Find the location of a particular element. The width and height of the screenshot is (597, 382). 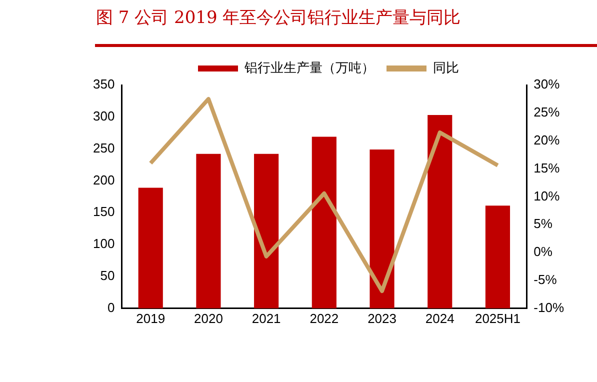

x-tick-label: 2022 is located at coordinates (324, 318).